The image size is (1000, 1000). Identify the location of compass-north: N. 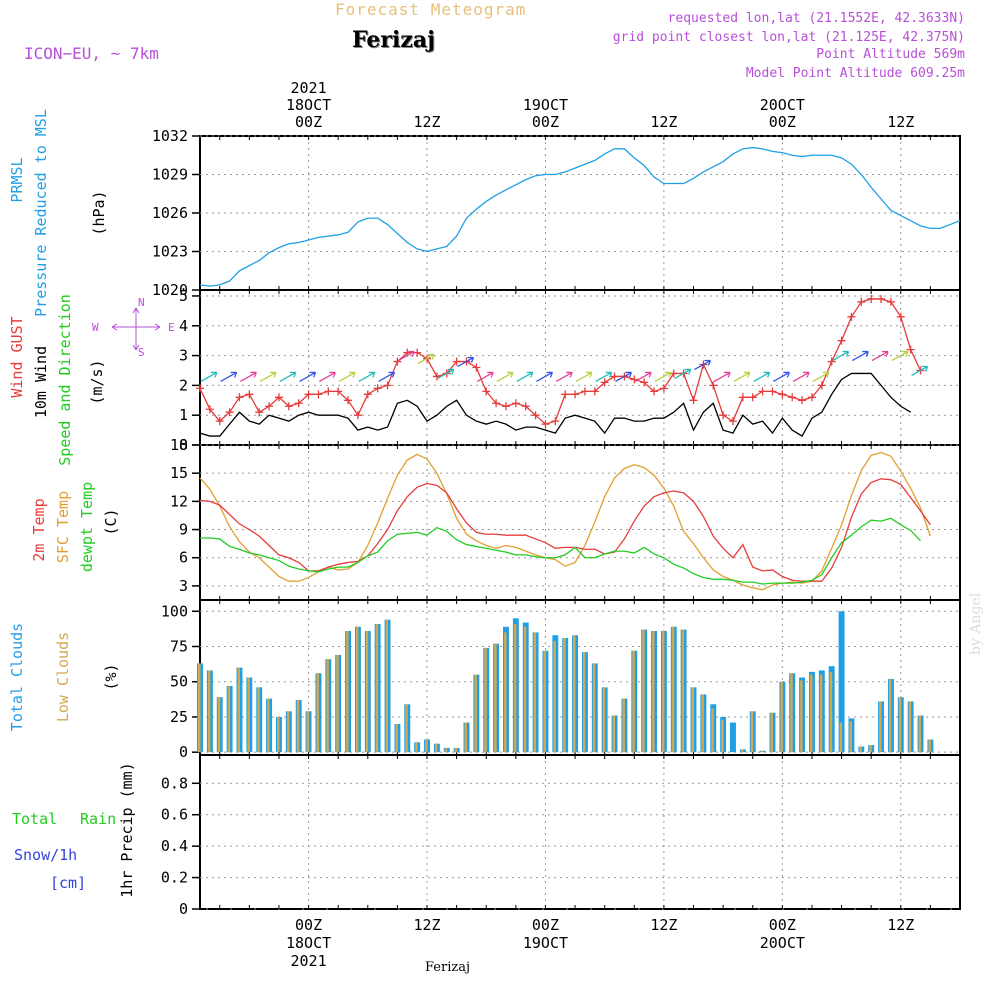
(141, 302).